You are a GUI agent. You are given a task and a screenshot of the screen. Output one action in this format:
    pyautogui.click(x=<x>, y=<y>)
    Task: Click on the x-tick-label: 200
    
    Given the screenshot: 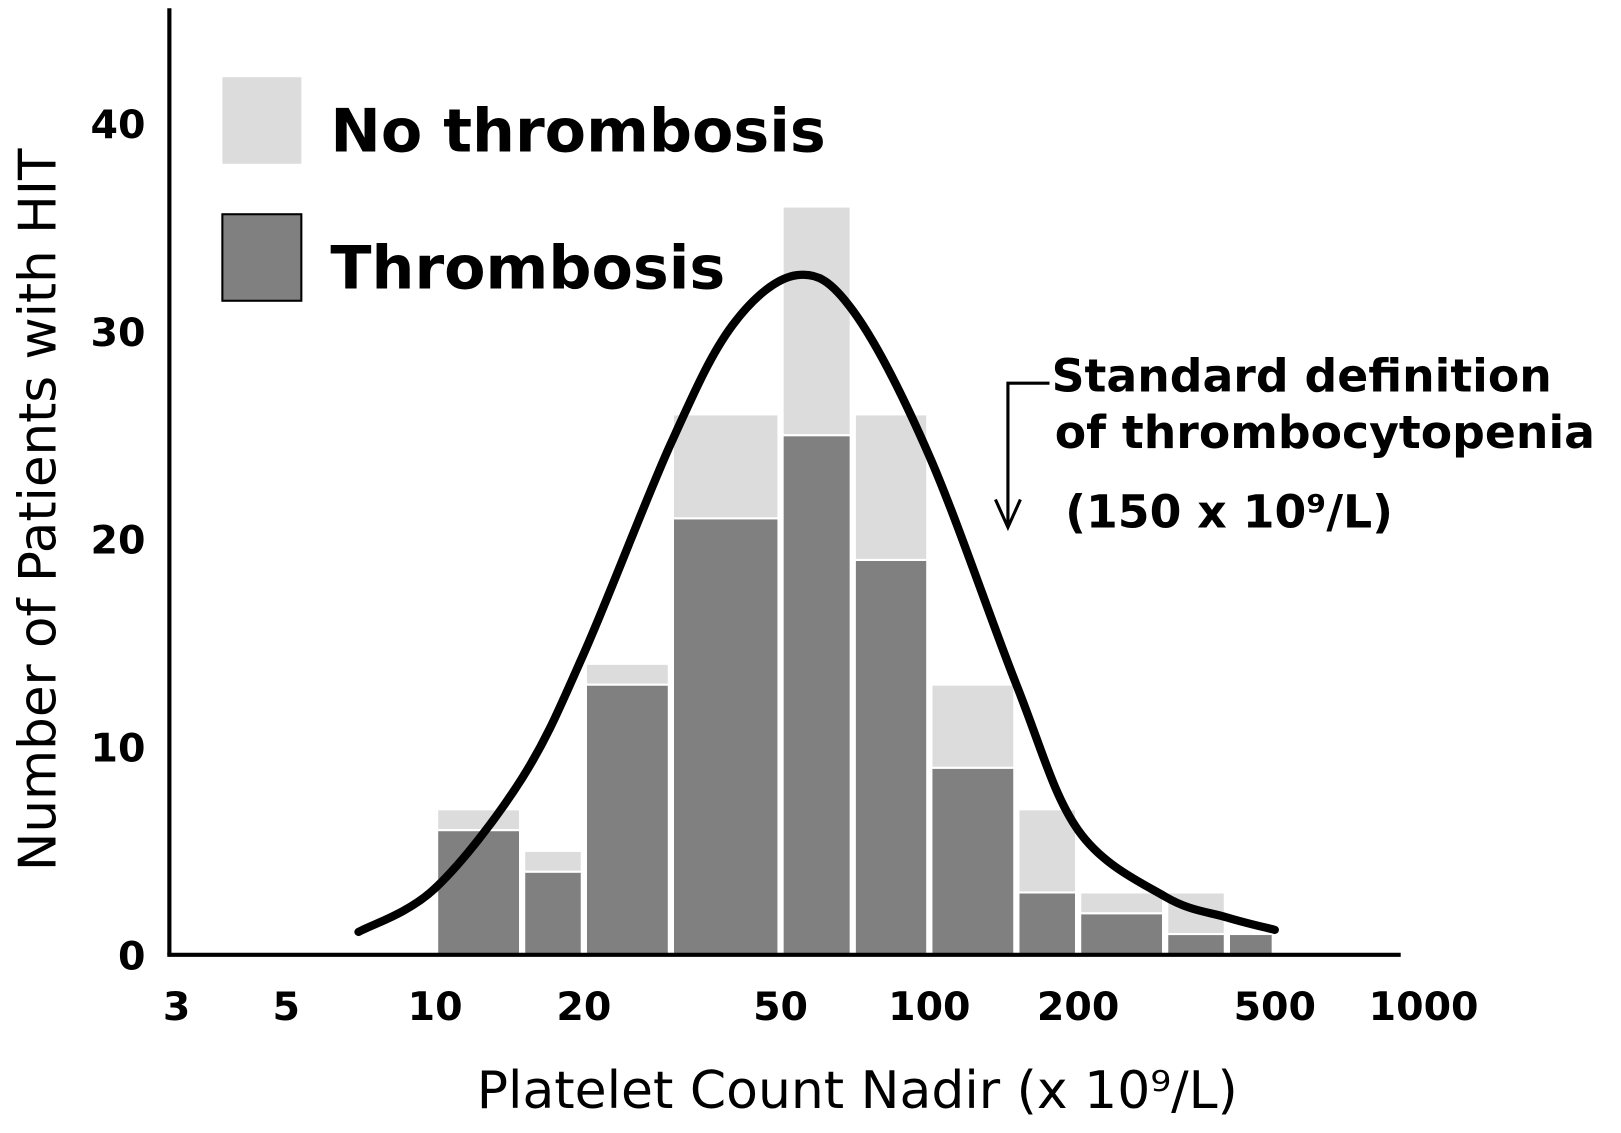 What is the action you would take?
    pyautogui.click(x=1078, y=1007)
    